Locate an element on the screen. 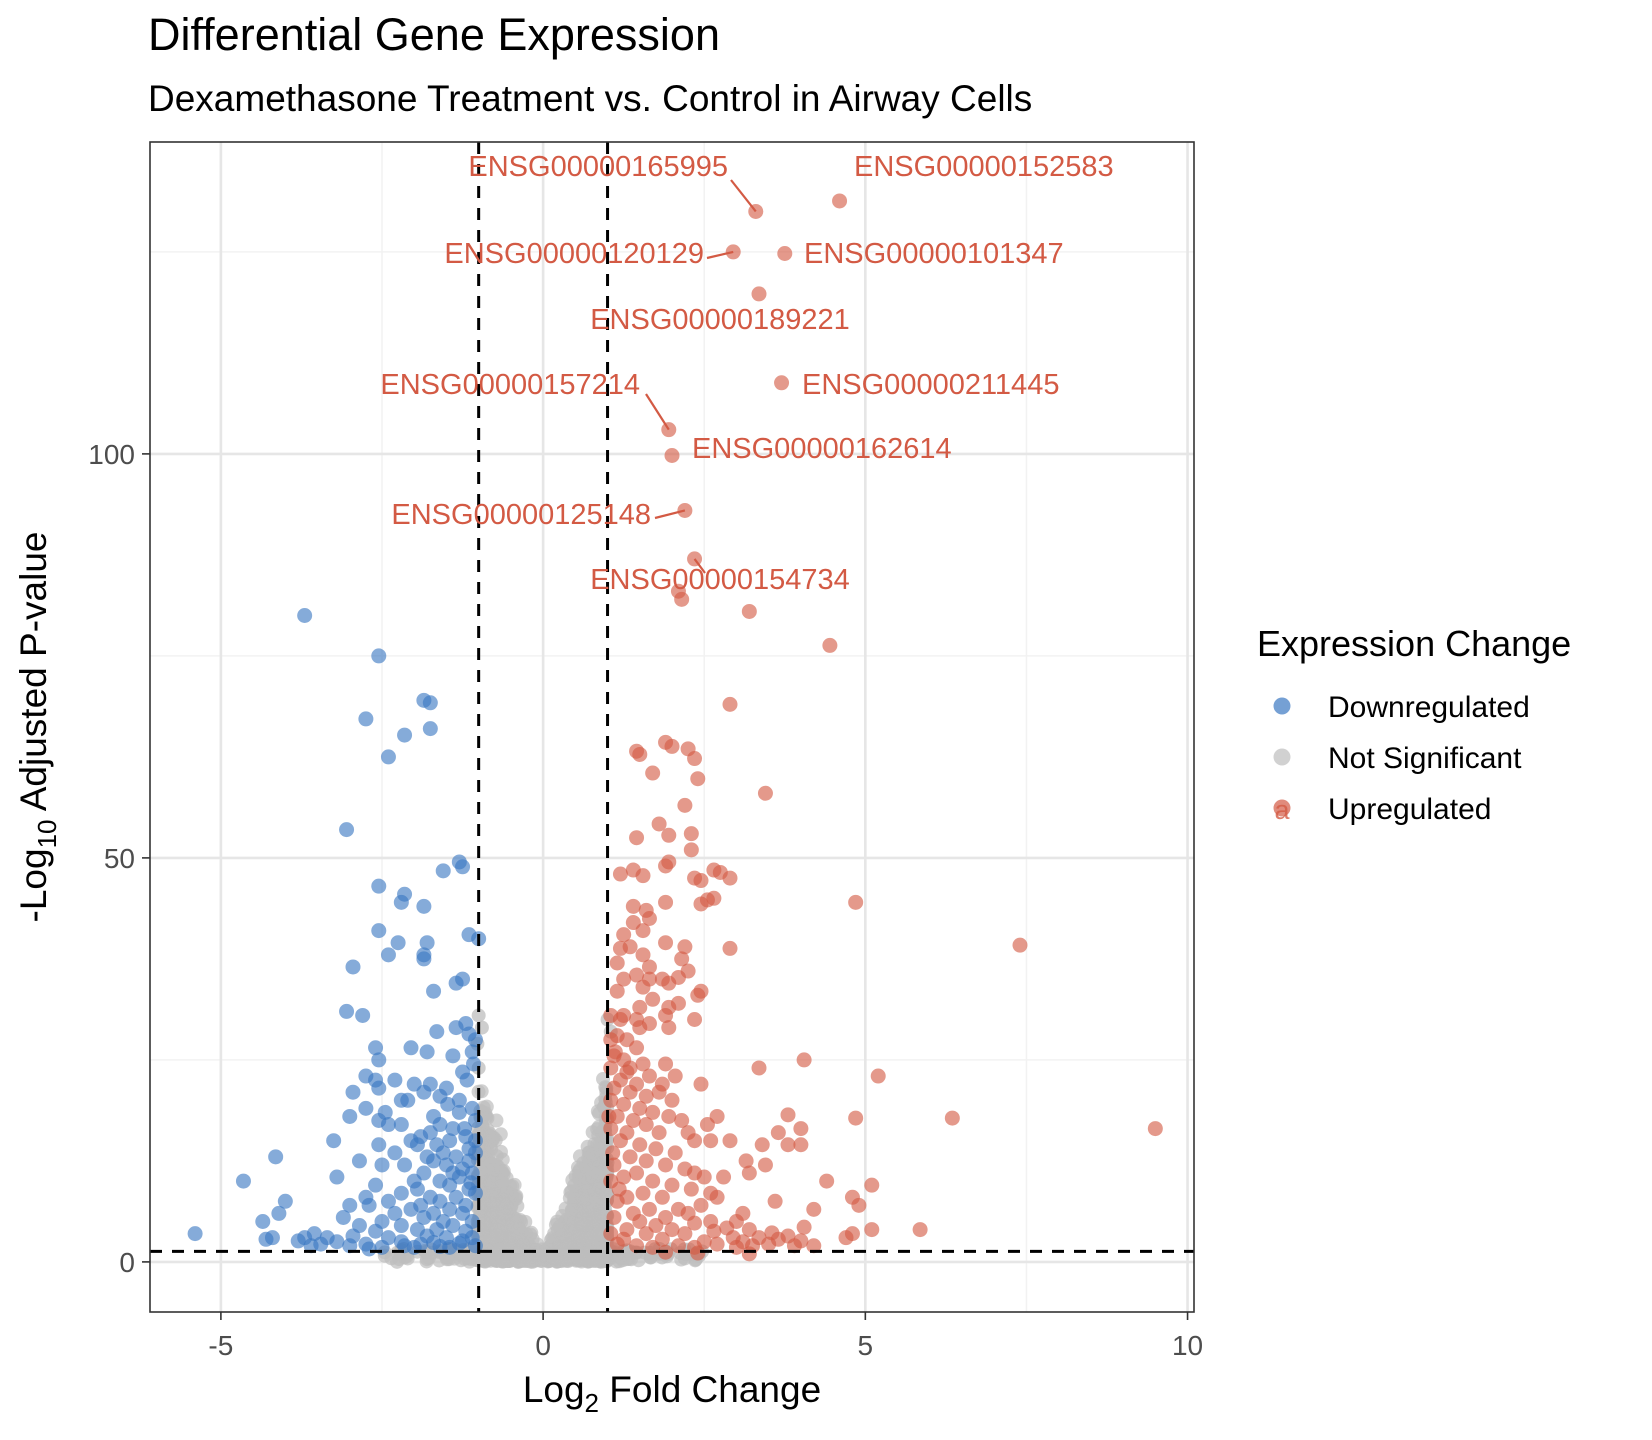 The height and width of the screenshot is (1440, 1652). gene-label: ENSG00000211445 is located at coordinates (930, 385).